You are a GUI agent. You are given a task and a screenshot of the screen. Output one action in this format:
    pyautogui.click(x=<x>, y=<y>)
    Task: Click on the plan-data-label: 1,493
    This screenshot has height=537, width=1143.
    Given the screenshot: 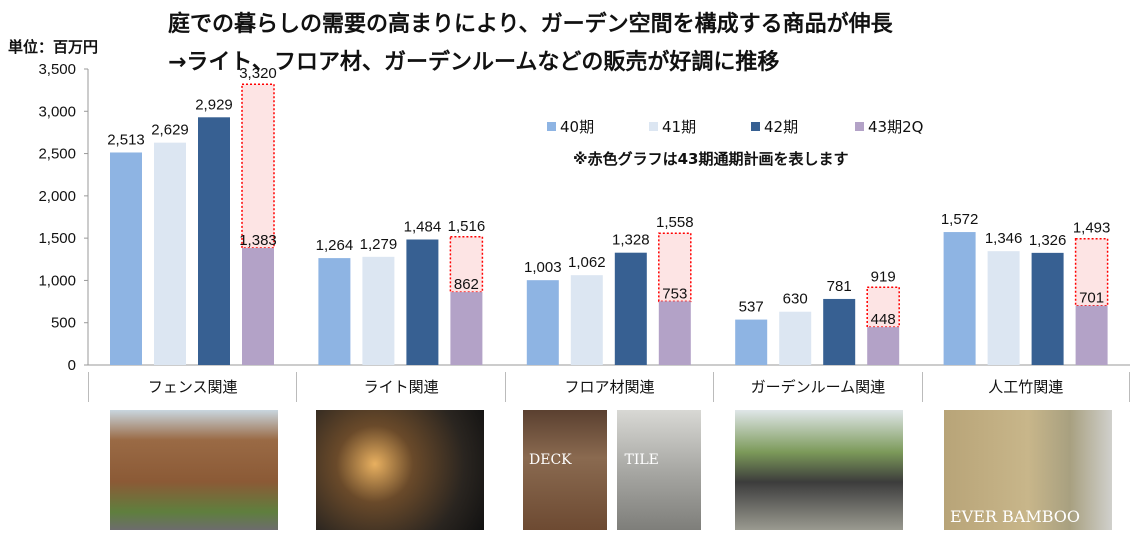 What is the action you would take?
    pyautogui.click(x=1092, y=228)
    